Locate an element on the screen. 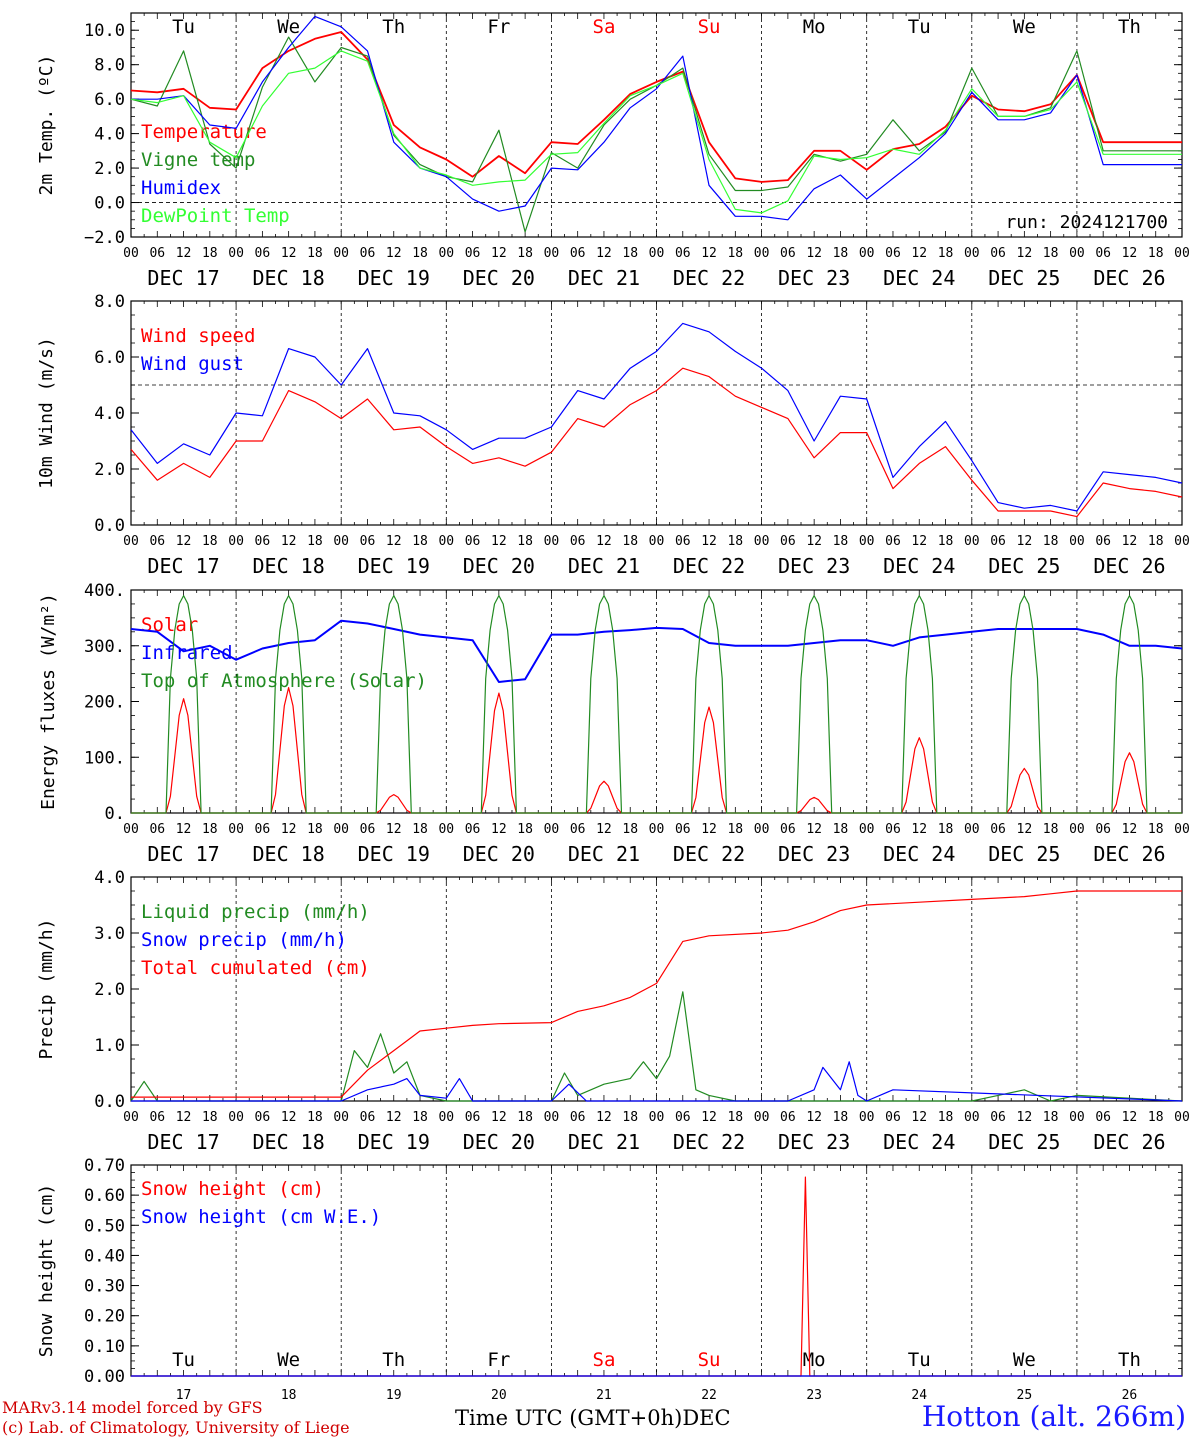 This screenshot has width=1194, height=1440. day-number: 25 is located at coordinates (1025, 1395).